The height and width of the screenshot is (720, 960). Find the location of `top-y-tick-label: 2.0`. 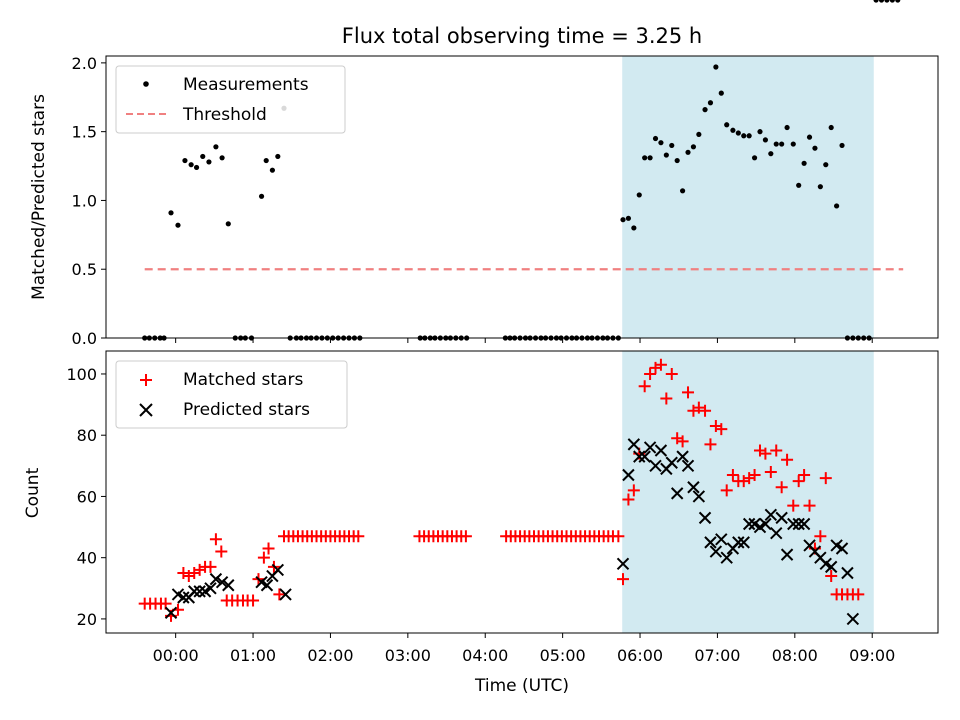

top-y-tick-label: 2.0 is located at coordinates (84, 63).